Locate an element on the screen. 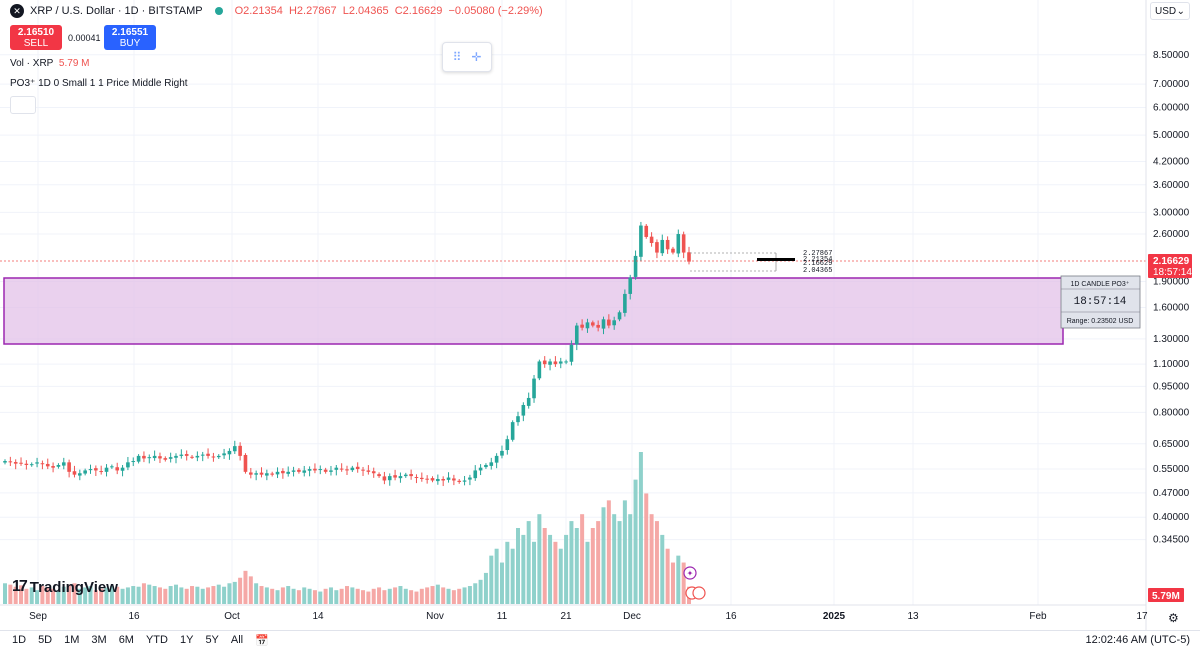  po3-open-label: 2.21354 is located at coordinates (817, 260).